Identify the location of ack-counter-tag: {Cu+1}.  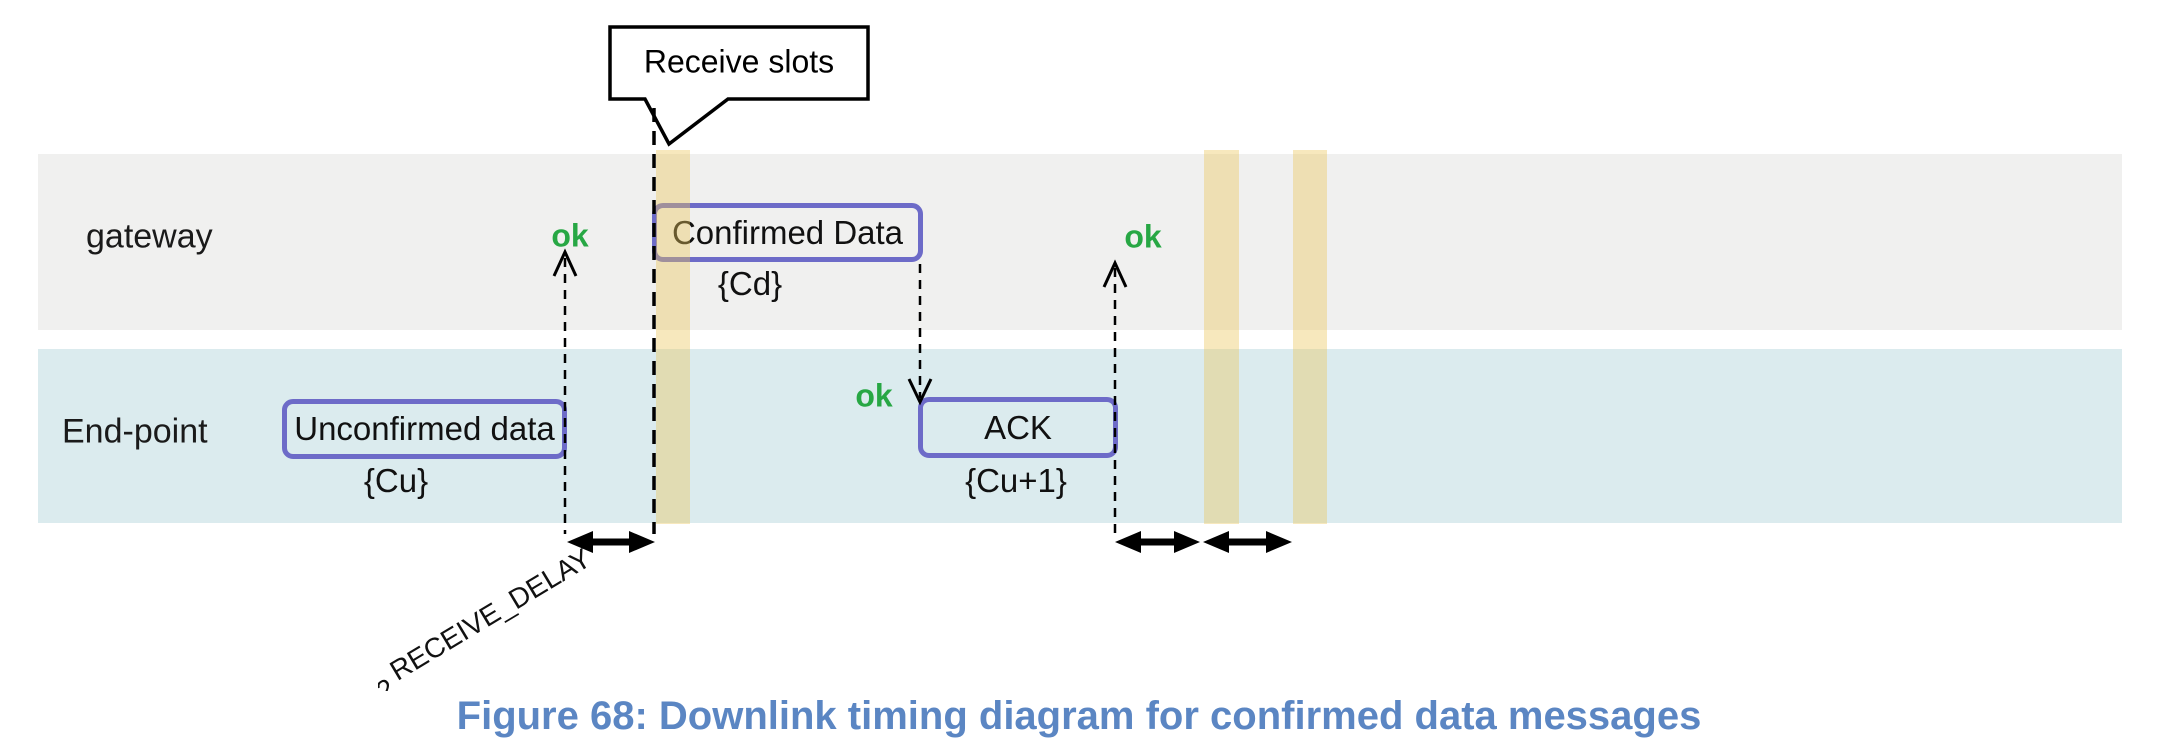
(1016, 480).